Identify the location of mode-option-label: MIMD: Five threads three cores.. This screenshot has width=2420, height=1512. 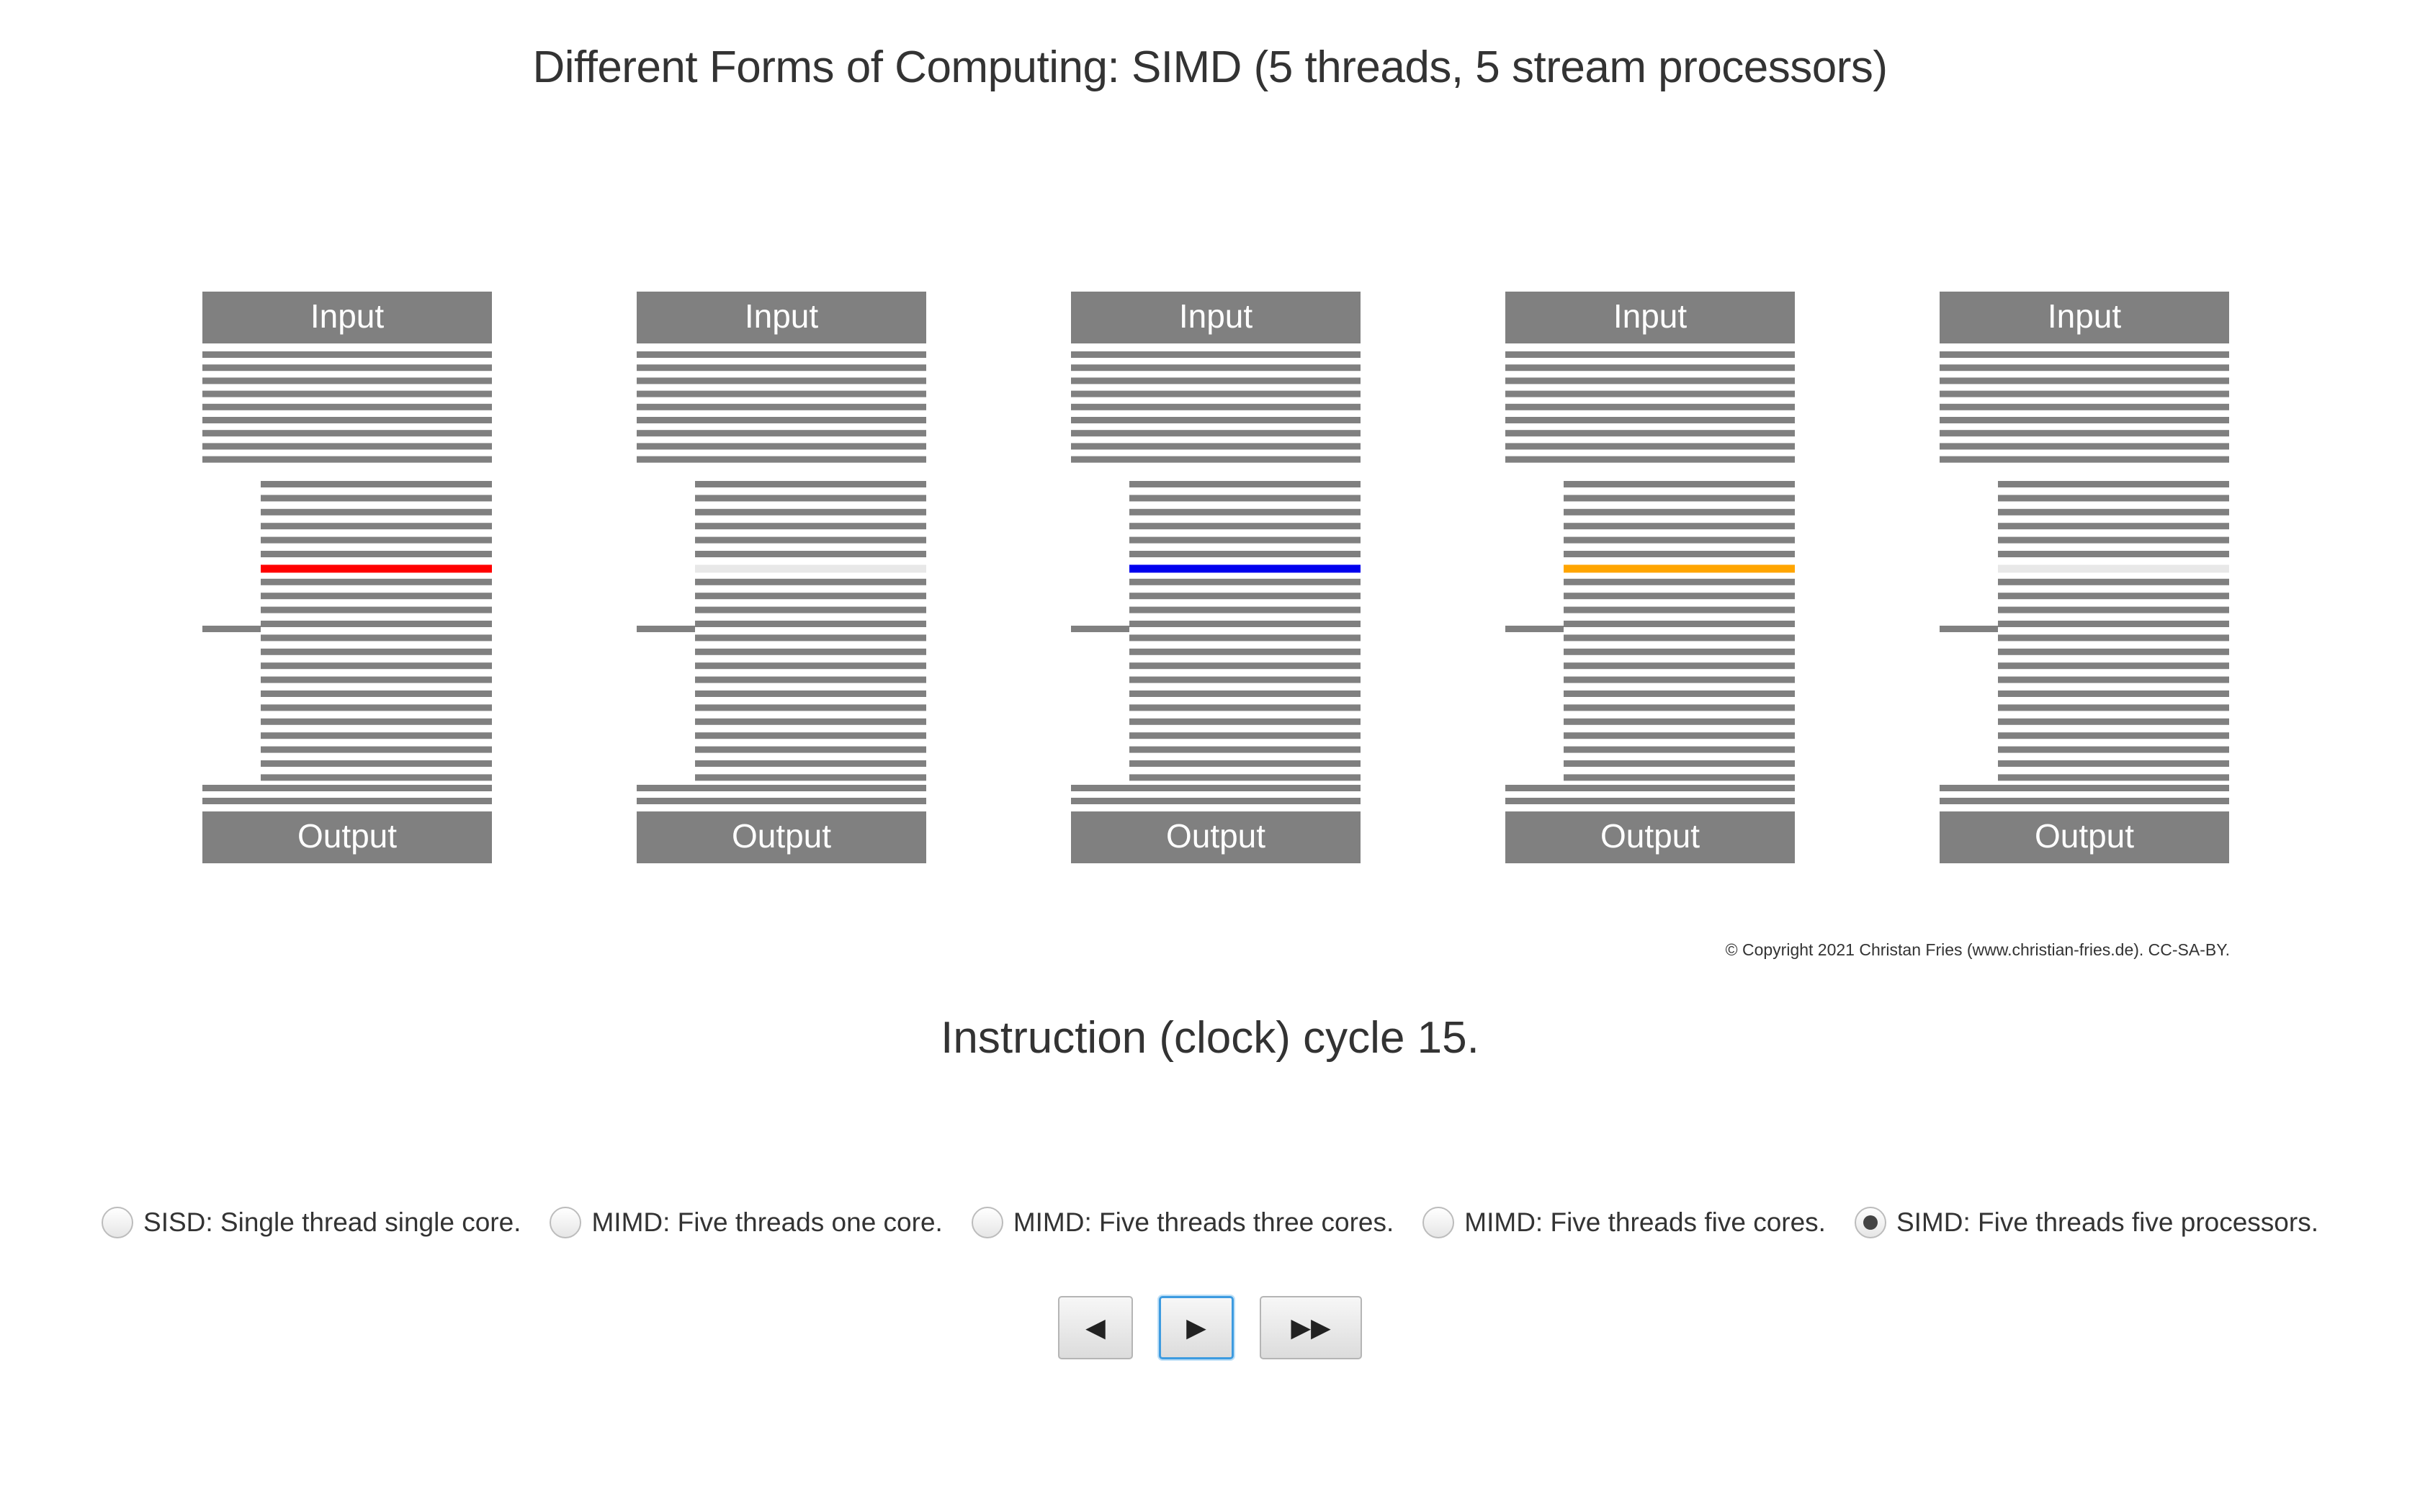
(1203, 1222).